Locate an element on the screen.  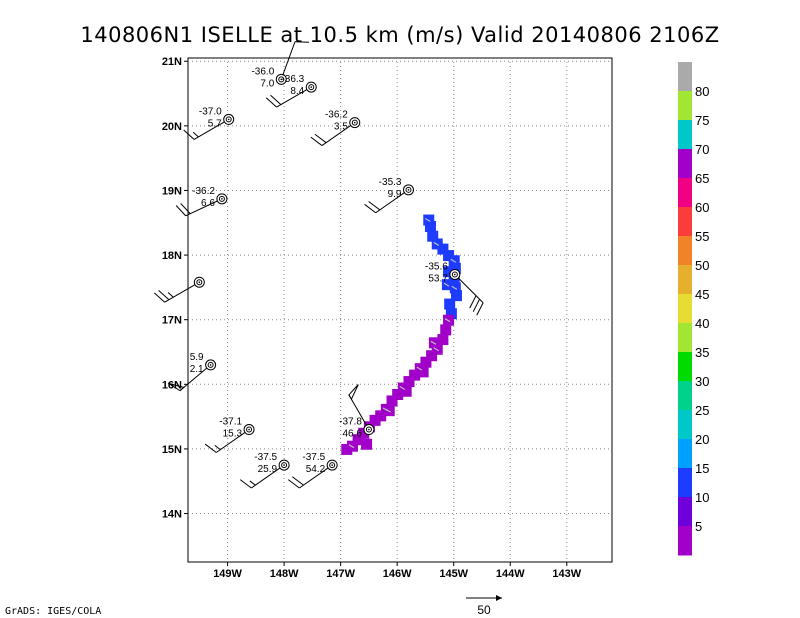
colorbar-label: 55 is located at coordinates (702, 236).